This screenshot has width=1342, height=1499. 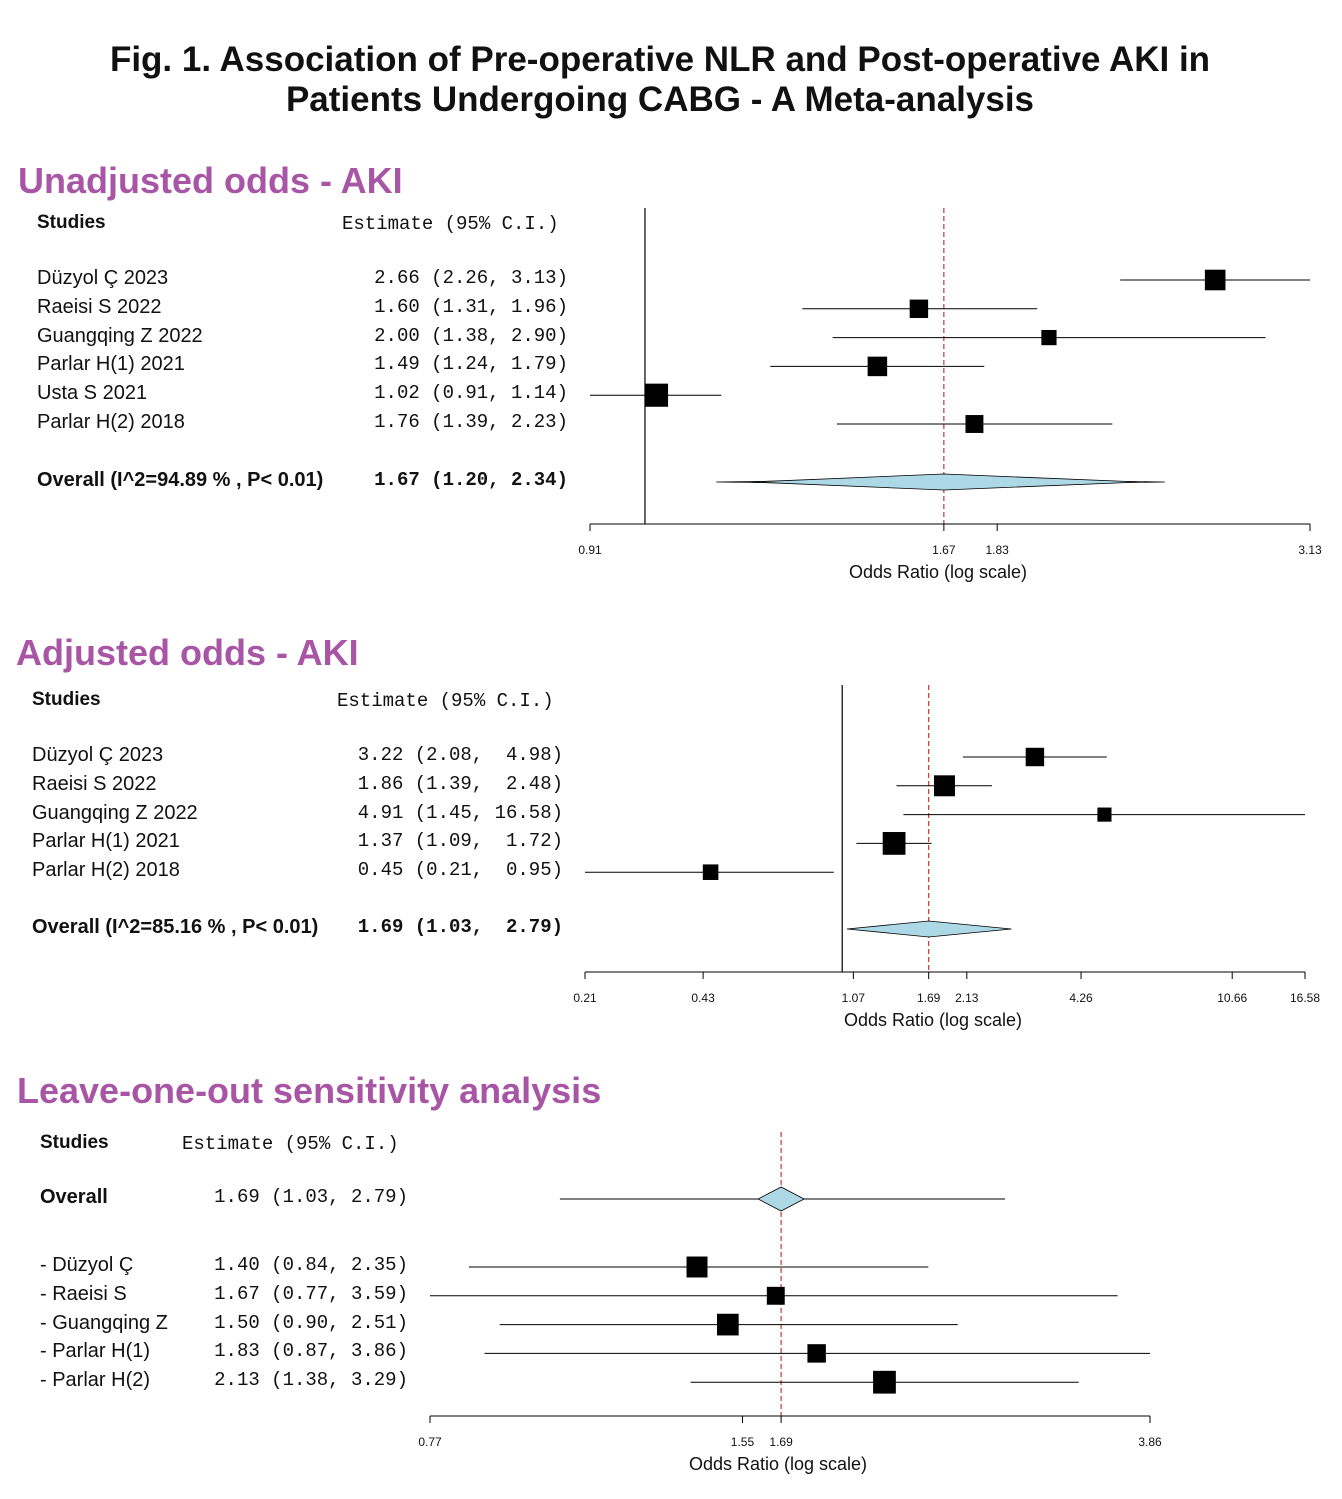 I want to click on section-title: Leave-one-out sensitivity analysis, so click(x=309, y=1090).